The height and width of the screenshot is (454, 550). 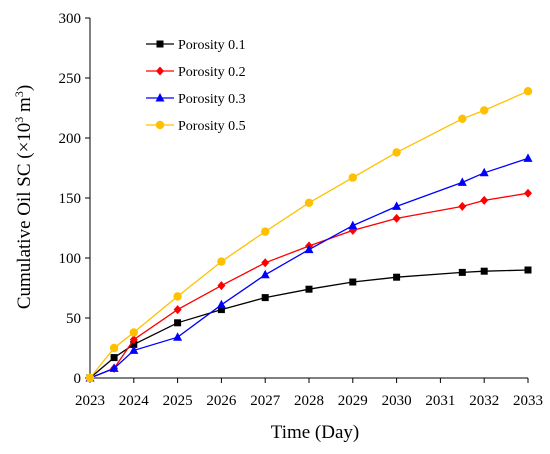 I want to click on y-tick-label: 200, so click(x=70, y=139).